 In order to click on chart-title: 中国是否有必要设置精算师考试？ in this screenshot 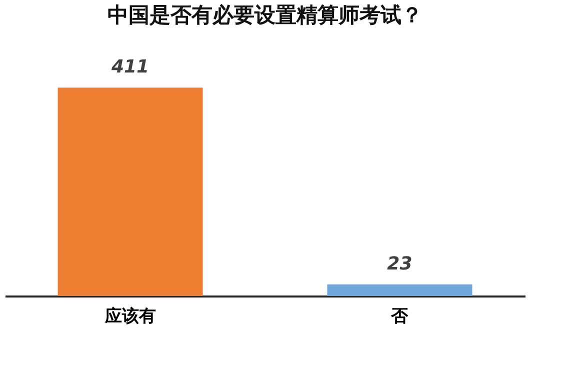, I will do `click(265, 15)`.